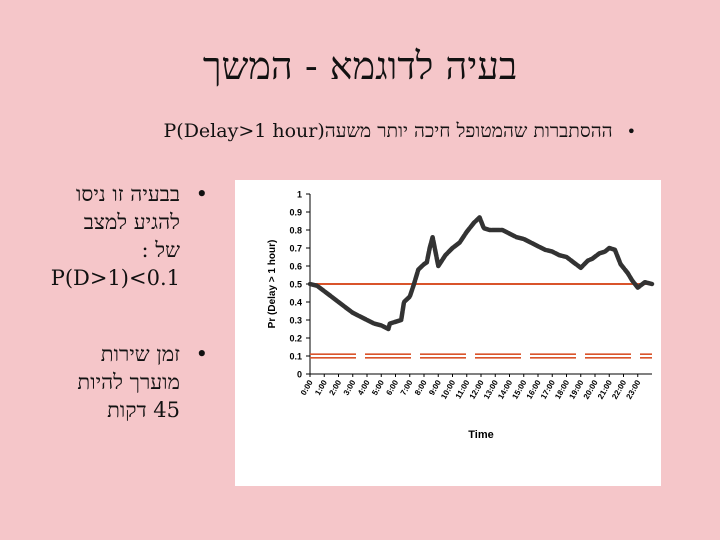 The image size is (720, 540). What do you see at coordinates (295, 249) in the screenshot?
I see `y-tick-label: 0.7` at bounding box center [295, 249].